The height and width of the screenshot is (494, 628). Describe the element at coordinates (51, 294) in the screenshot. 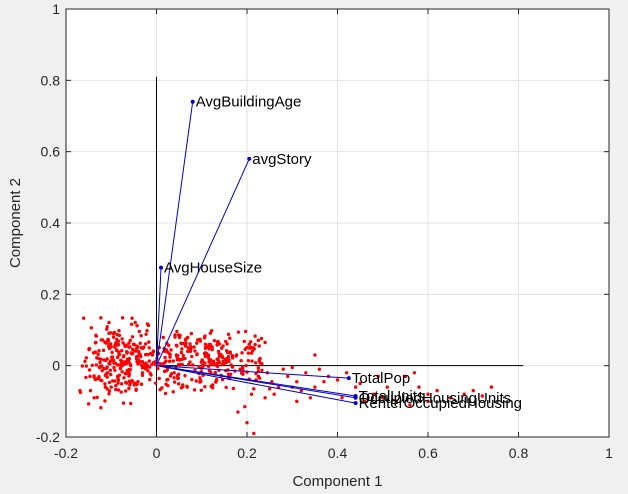

I see `y-tick-label: 0.2` at that location.